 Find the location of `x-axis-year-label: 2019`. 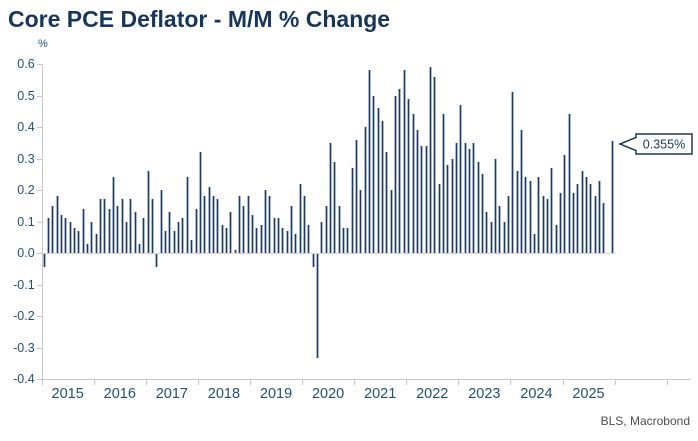

x-axis-year-label: 2019 is located at coordinates (276, 394).